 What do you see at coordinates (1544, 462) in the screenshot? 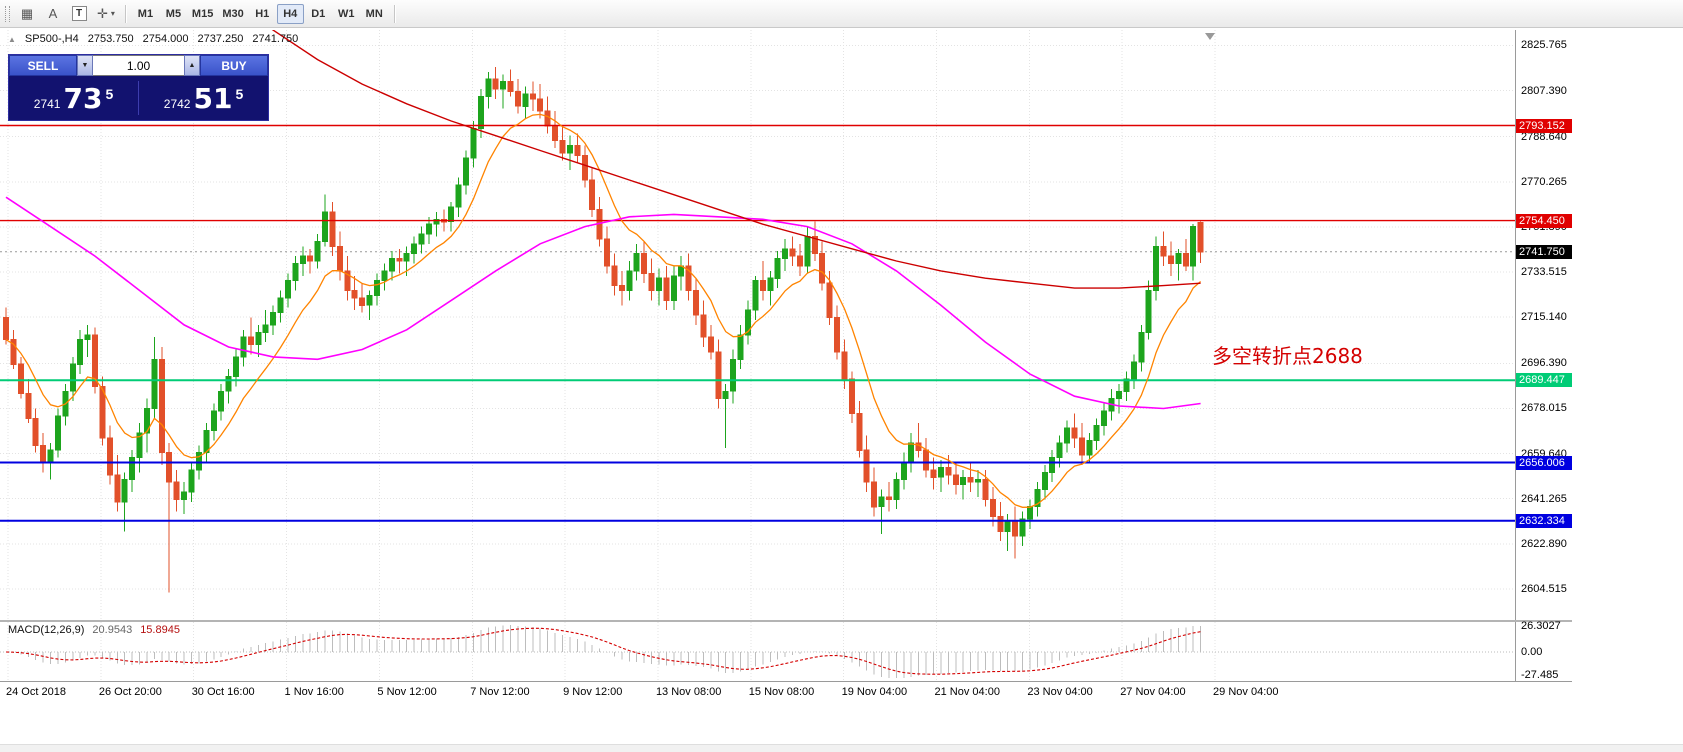
I see `price-tag-2656.006: 2656.006` at bounding box center [1544, 462].